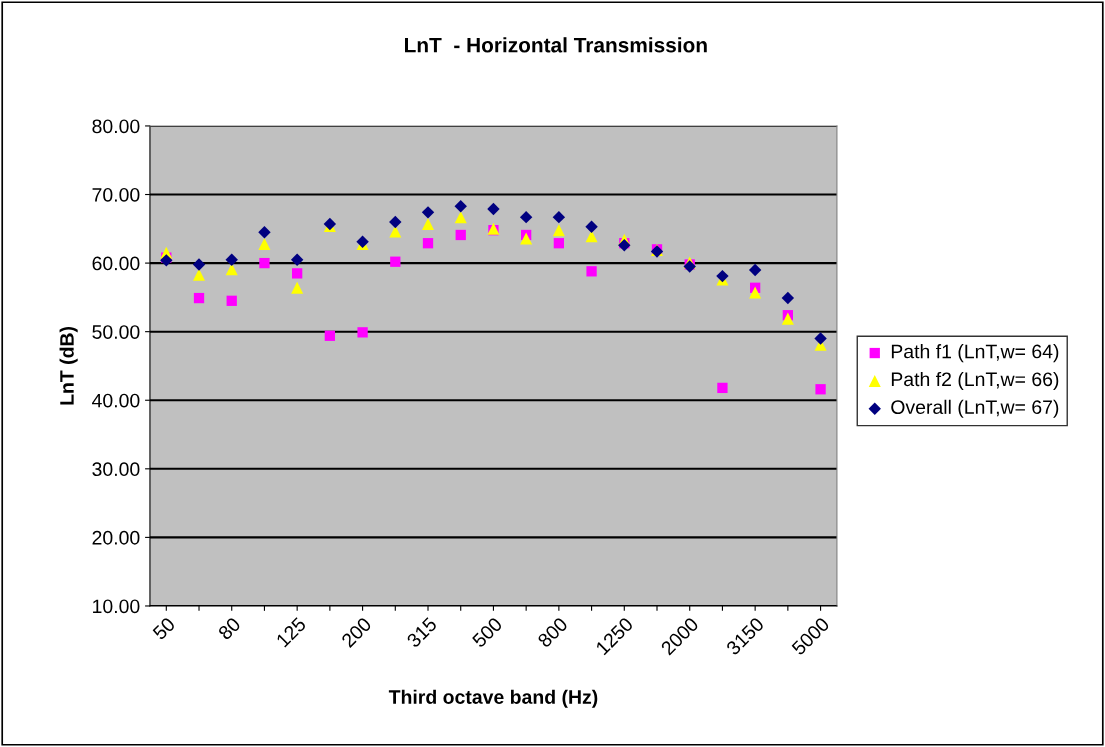 The width and height of the screenshot is (1105, 747). I want to click on y-tick-label: 40.00, so click(116, 400).